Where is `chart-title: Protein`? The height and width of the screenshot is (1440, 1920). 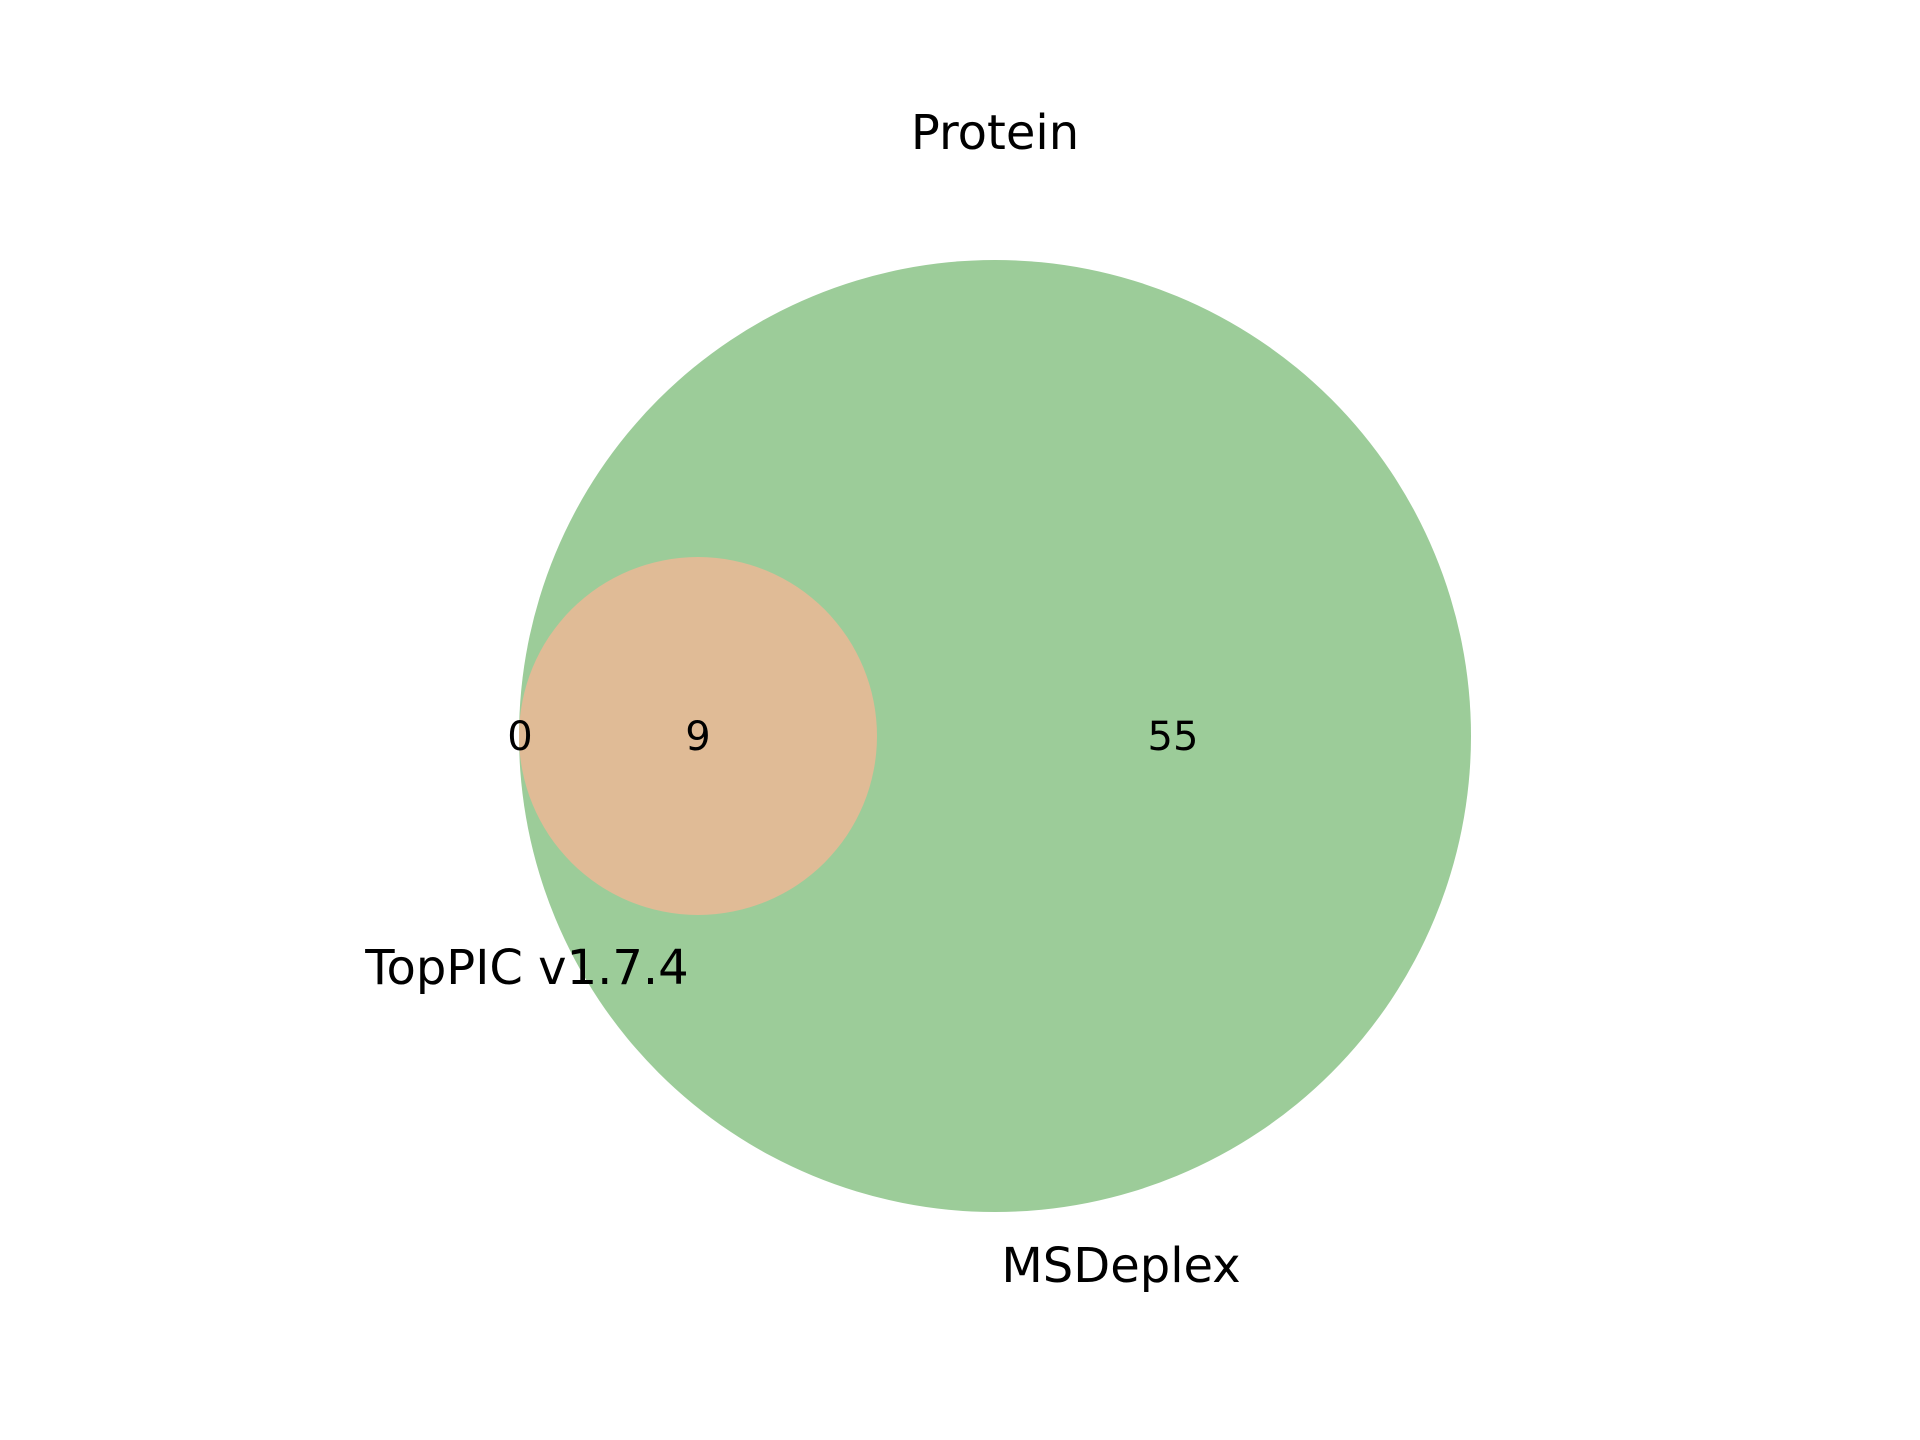
chart-title: Protein is located at coordinates (995, 133).